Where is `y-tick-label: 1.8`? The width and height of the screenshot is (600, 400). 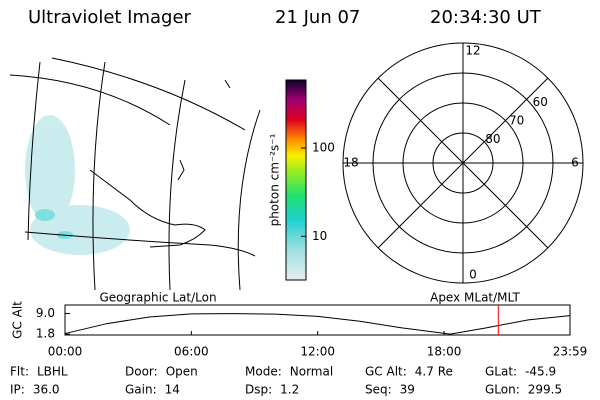
y-tick-label: 1.8 is located at coordinates (45, 334).